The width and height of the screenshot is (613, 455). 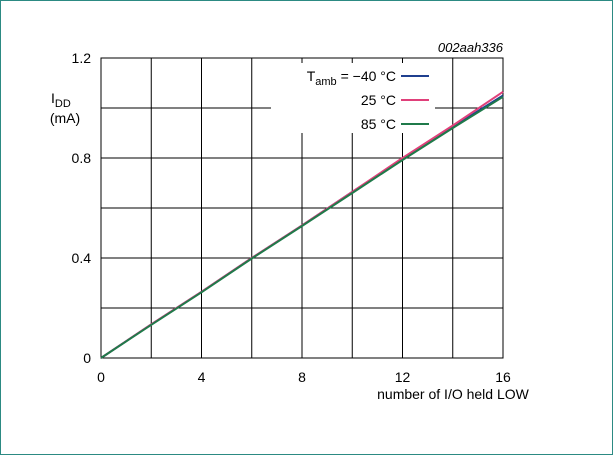 I want to click on x-tick-label: 8, so click(x=302, y=377).